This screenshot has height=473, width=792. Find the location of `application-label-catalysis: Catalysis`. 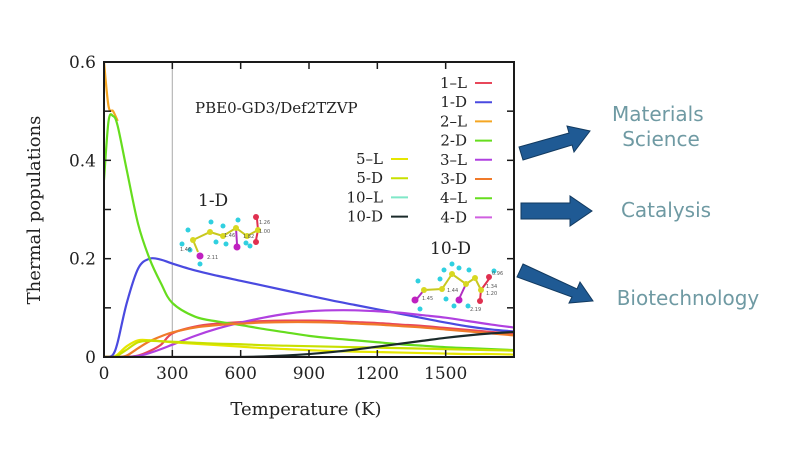

application-label-catalysis: Catalysis is located at coordinates (666, 210).